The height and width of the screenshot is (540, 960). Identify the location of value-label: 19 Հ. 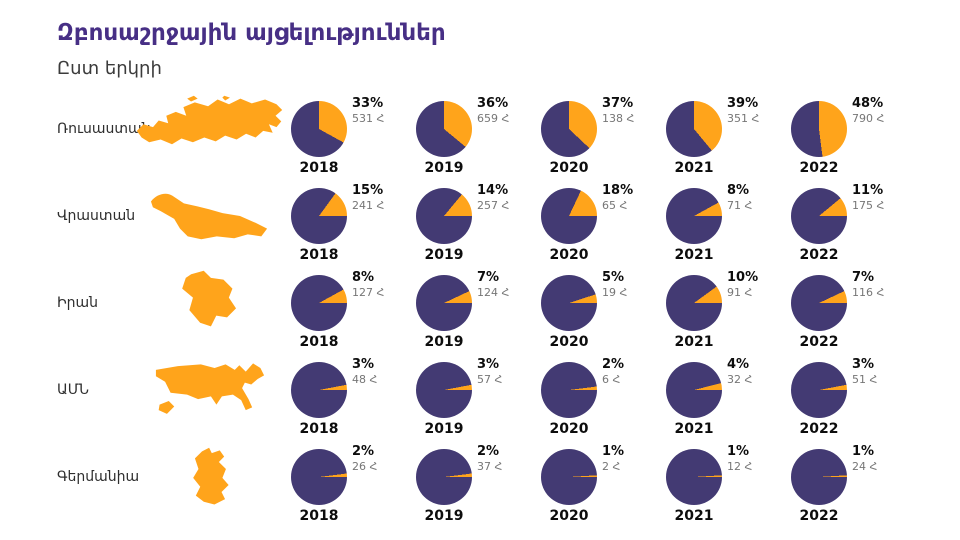
(615, 292).